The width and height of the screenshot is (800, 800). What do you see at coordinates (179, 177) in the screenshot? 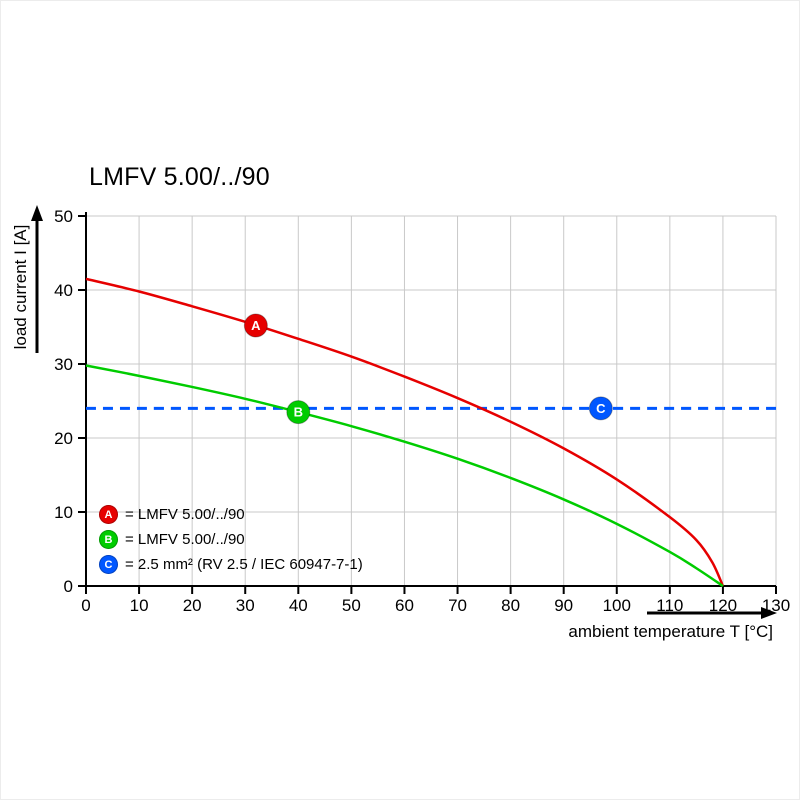
I see `chart-title: LMFV 5.00/../90` at bounding box center [179, 177].